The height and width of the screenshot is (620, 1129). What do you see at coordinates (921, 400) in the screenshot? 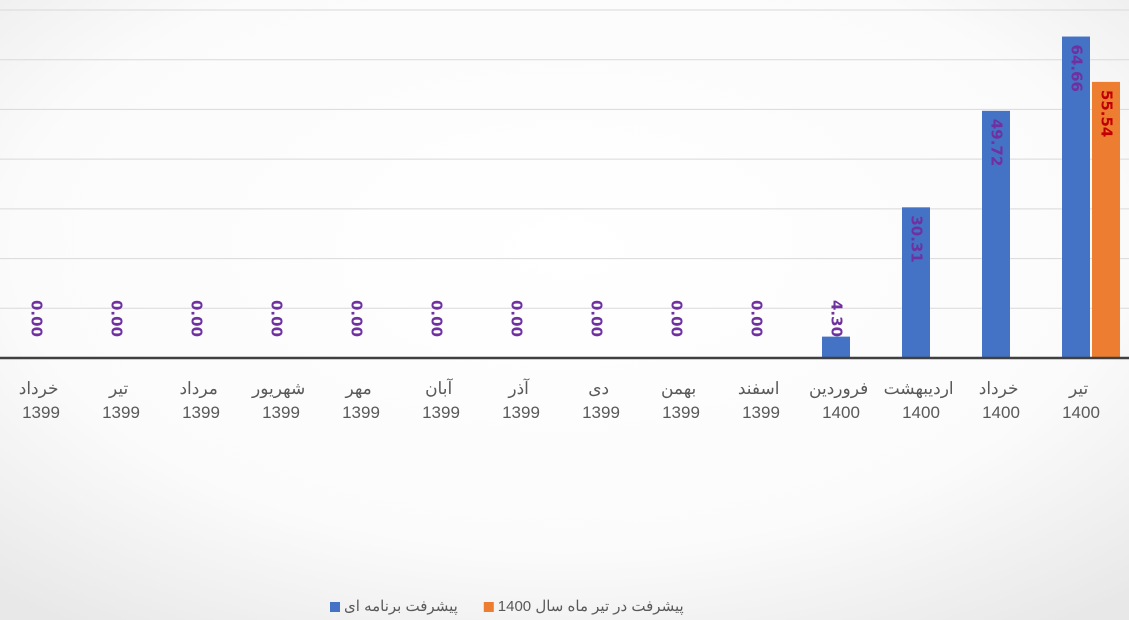
I see `x-tick-label: اردیبهشت 1400` at bounding box center [921, 400].